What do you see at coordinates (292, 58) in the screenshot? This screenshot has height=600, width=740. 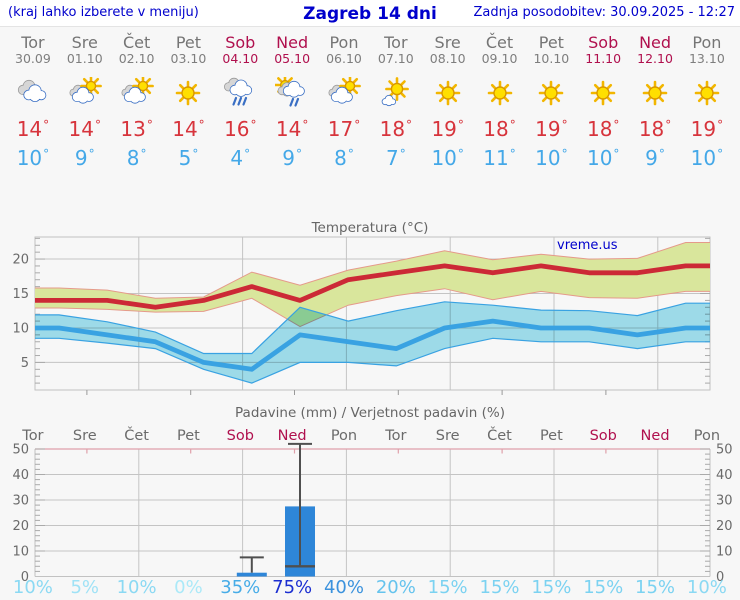 I see `day-date: 05.10` at bounding box center [292, 58].